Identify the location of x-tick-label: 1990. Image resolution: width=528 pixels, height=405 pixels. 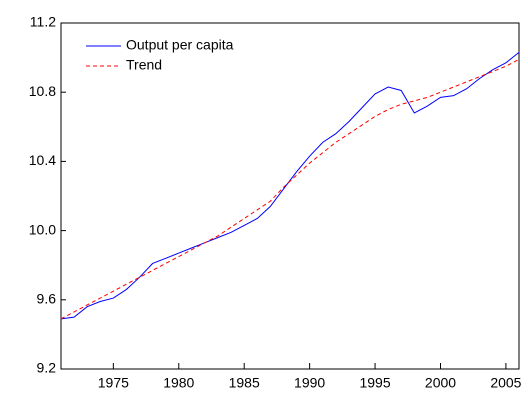
(309, 383).